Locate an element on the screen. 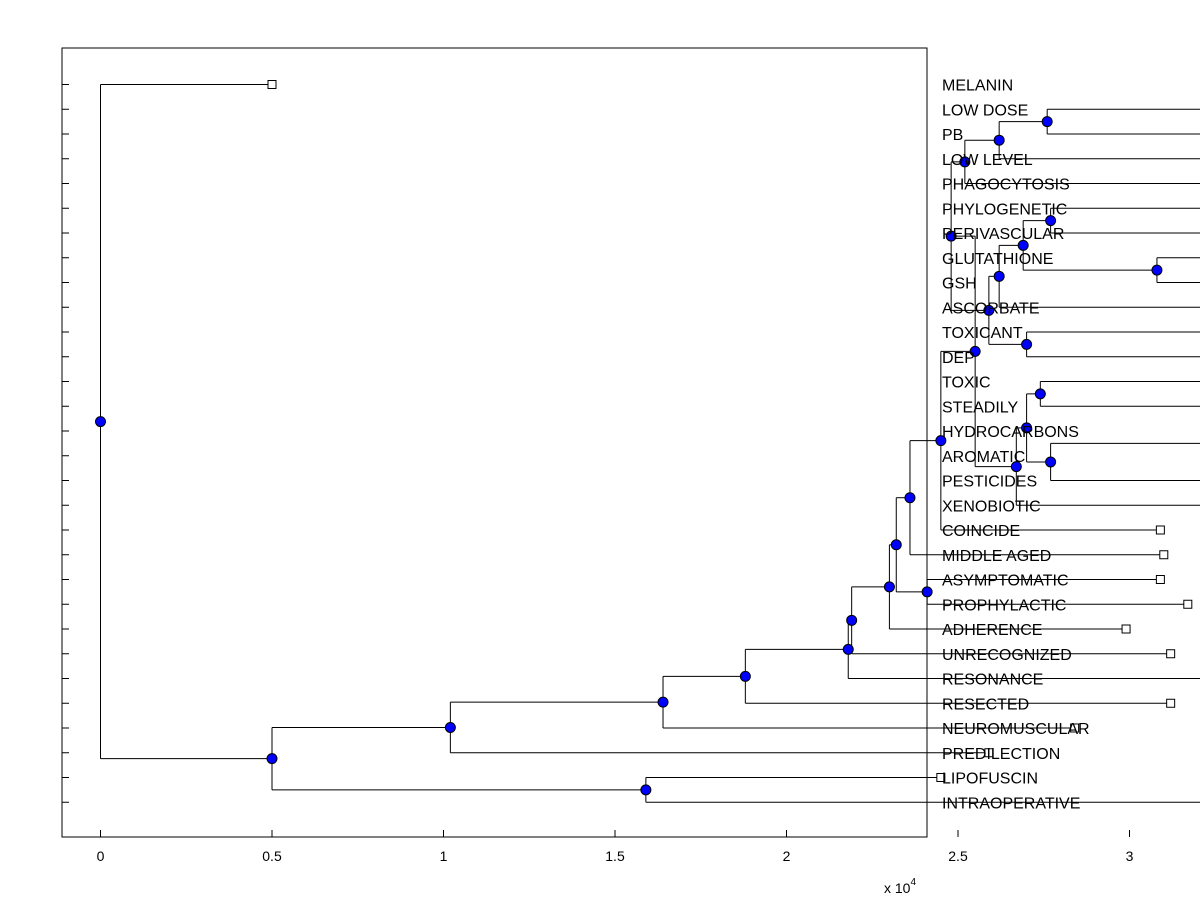 Image resolution: width=1200 pixels, height=900 pixels. leaf-marker-neuromuscular is located at coordinates (1075, 728).